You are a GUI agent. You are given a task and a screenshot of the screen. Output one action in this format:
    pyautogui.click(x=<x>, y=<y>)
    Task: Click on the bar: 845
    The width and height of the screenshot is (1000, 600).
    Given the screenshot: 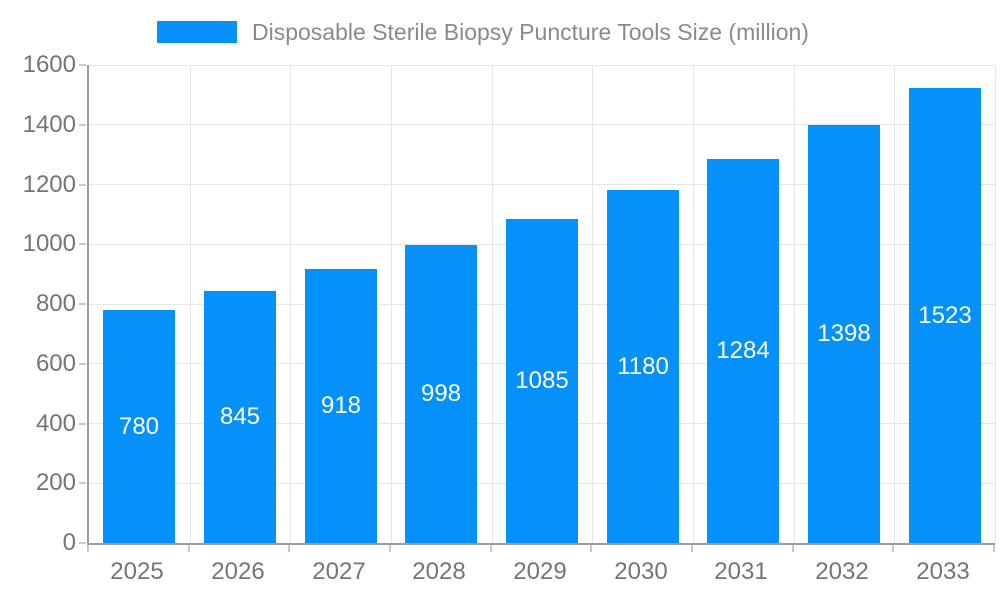 What is the action you would take?
    pyautogui.click(x=240, y=417)
    